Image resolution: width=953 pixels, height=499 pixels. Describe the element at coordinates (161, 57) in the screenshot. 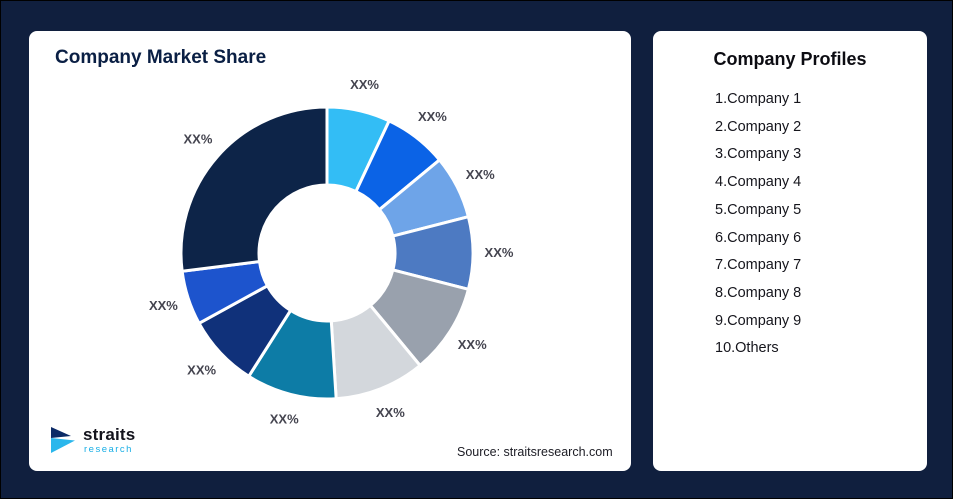

I see `chart-title: Company Market Share` at that location.